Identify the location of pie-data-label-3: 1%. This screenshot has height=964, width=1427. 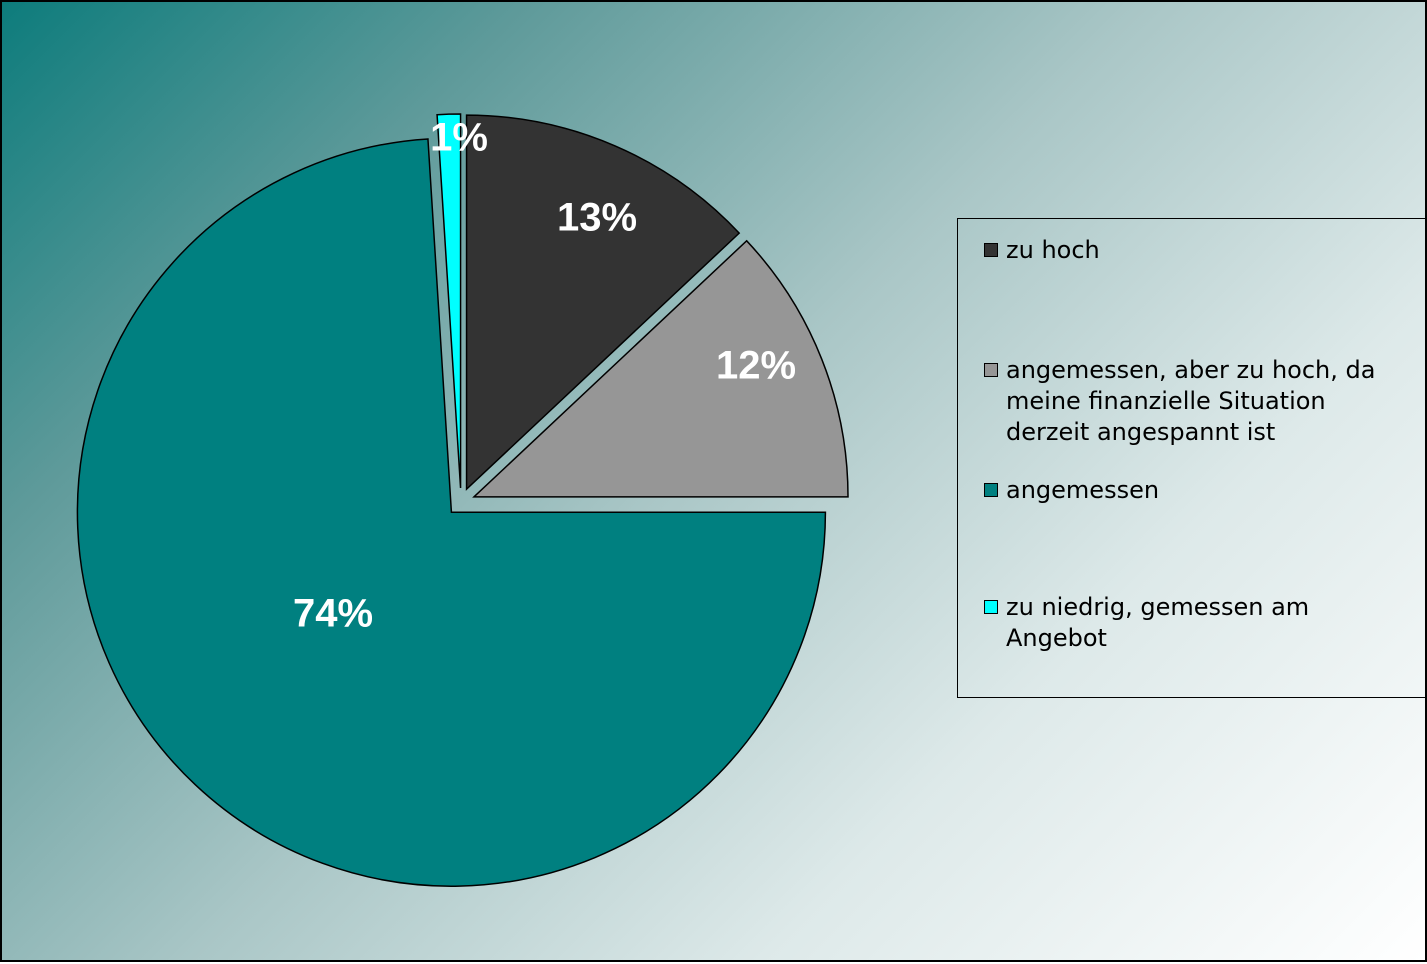
(459, 138).